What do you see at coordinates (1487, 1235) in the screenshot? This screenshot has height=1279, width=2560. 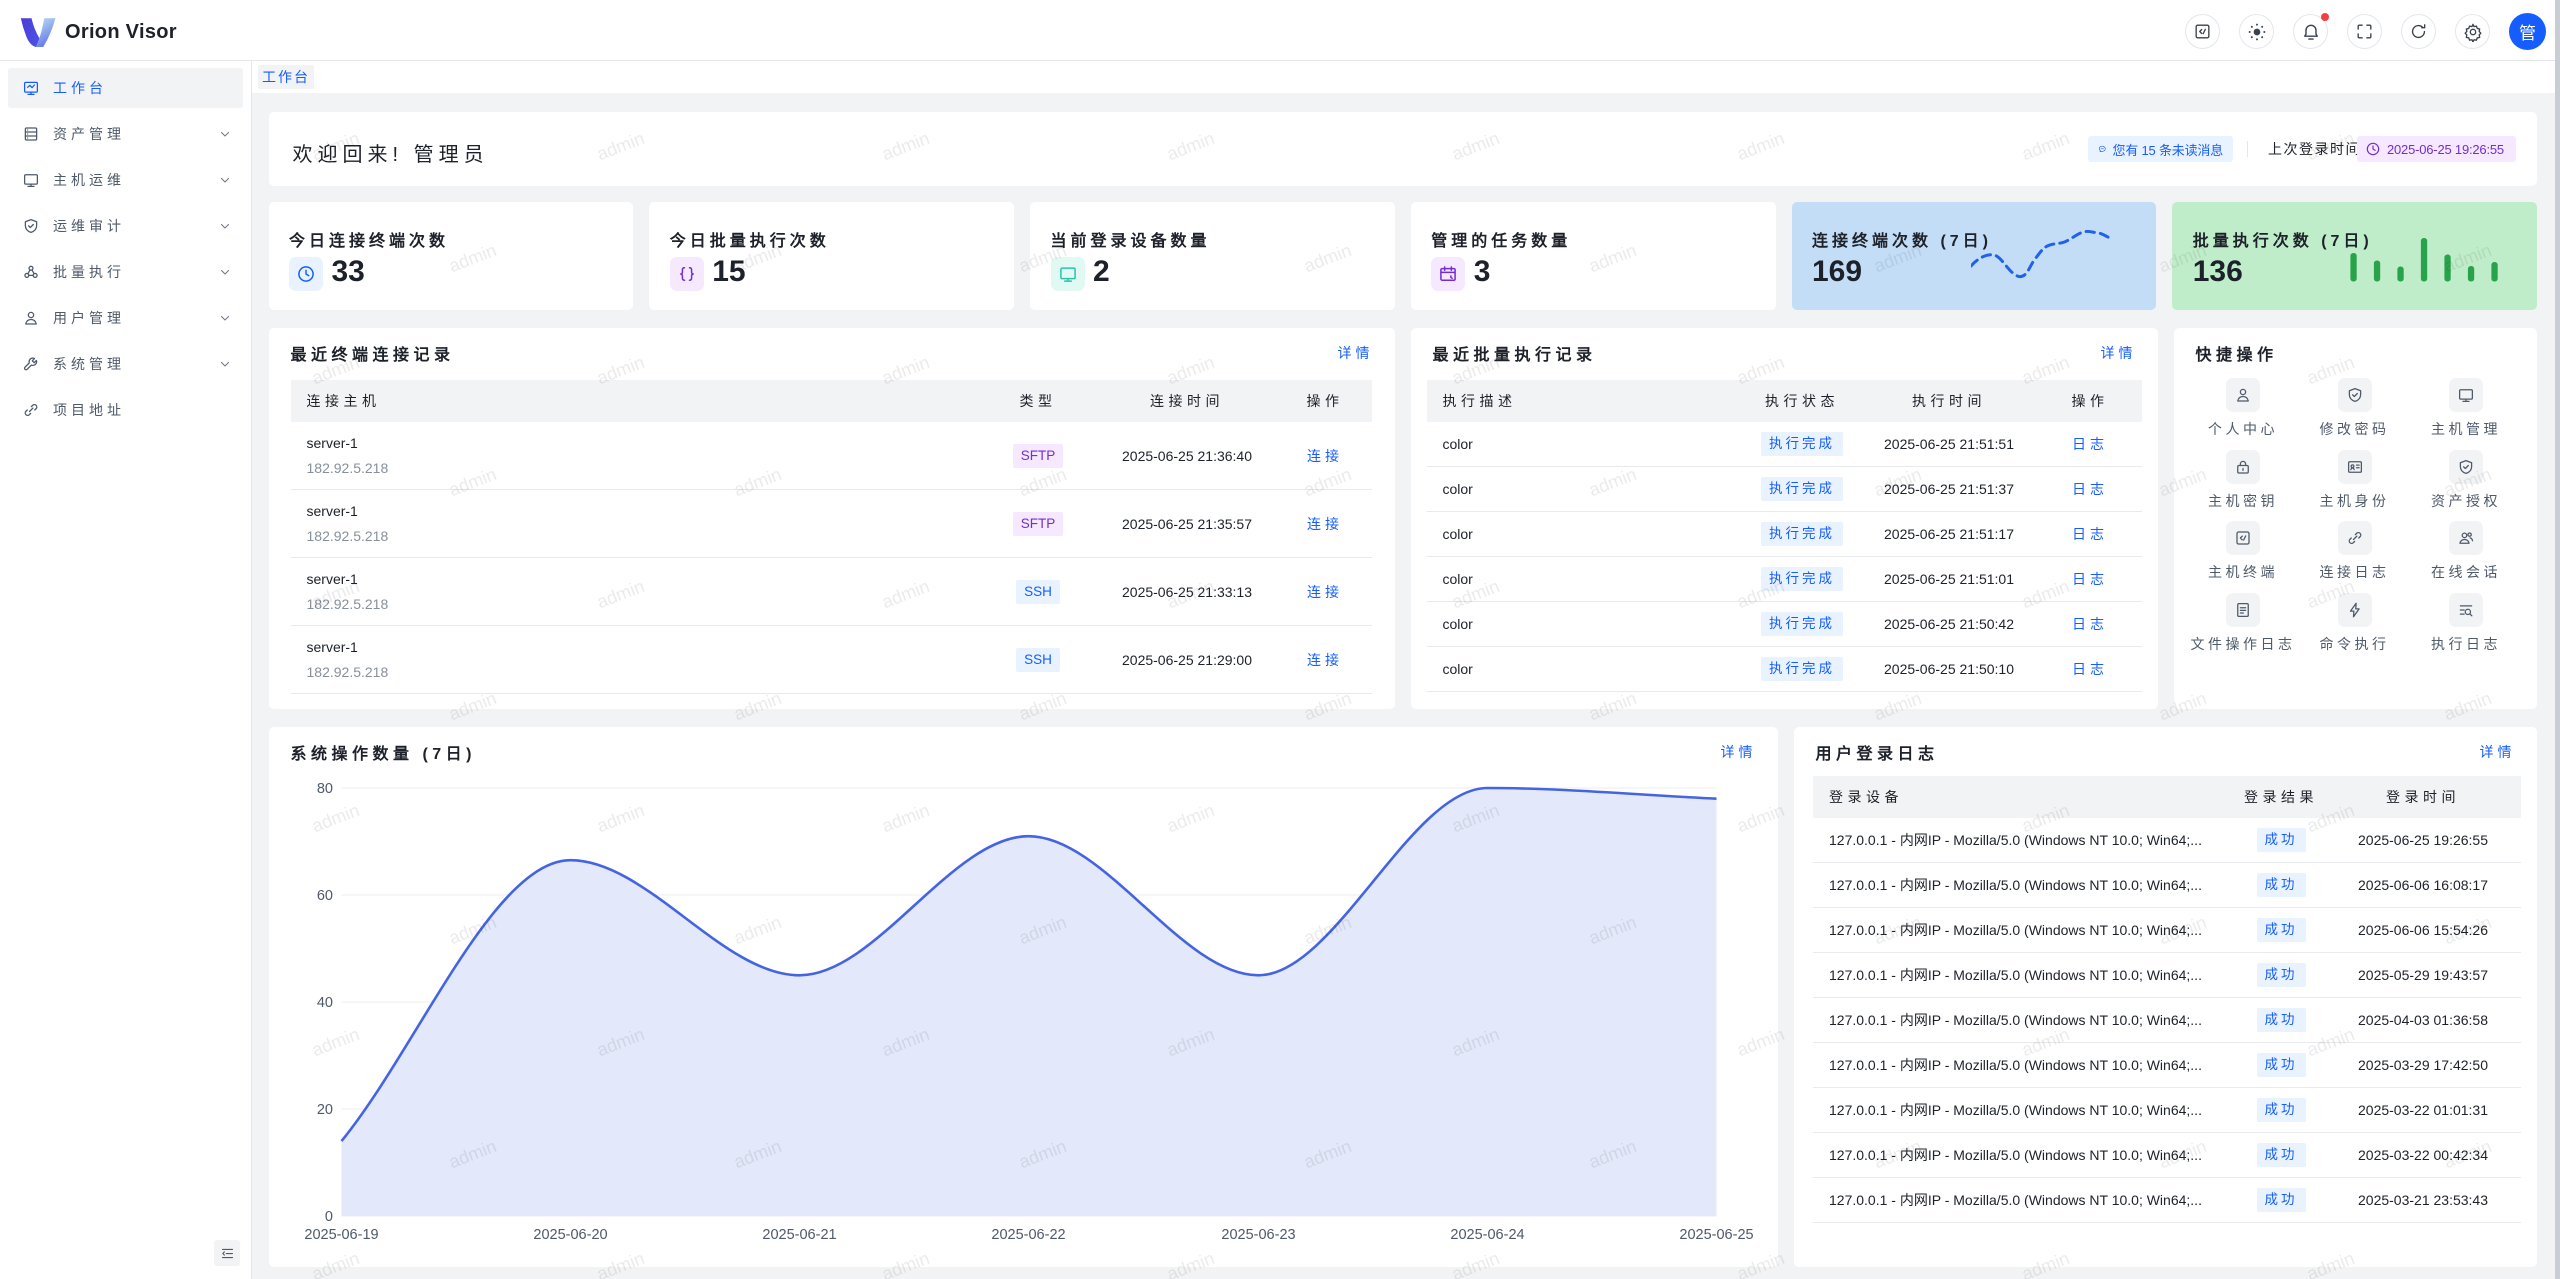 I see `svg-text: 2025-06-24` at bounding box center [1487, 1235].